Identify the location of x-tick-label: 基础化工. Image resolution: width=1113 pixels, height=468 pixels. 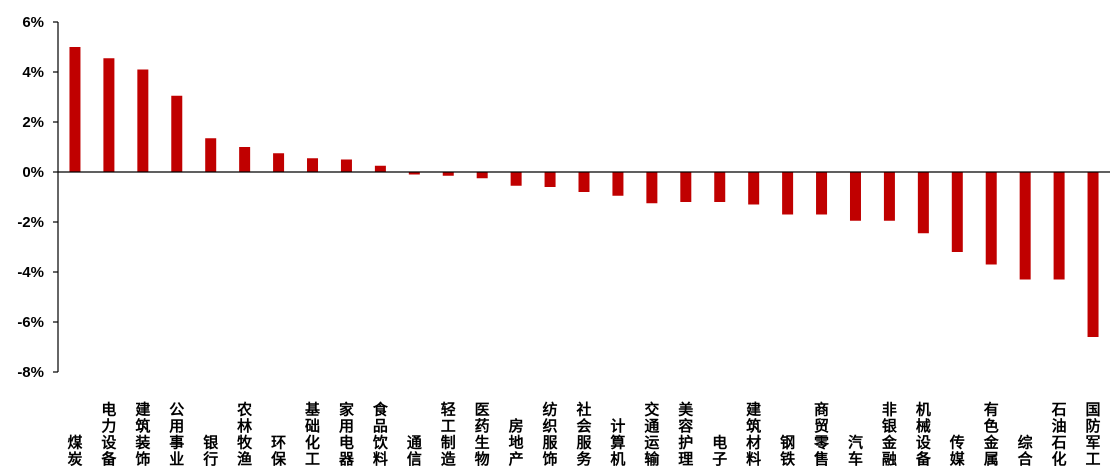
(312, 434).